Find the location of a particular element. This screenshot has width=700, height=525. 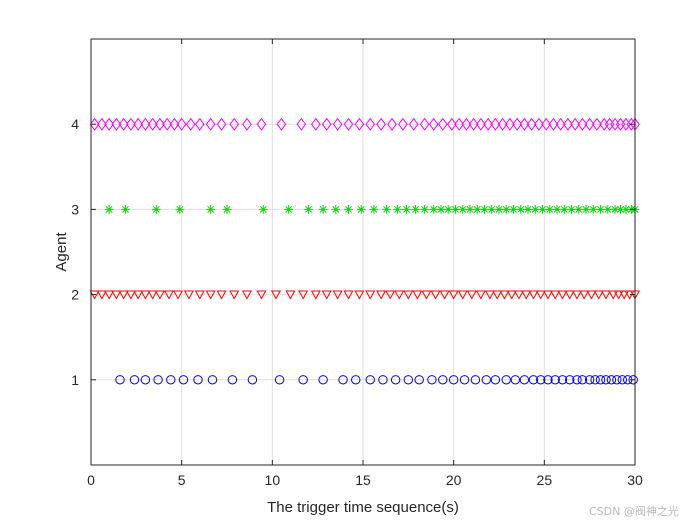

x-tick-label: 30 is located at coordinates (635, 480).